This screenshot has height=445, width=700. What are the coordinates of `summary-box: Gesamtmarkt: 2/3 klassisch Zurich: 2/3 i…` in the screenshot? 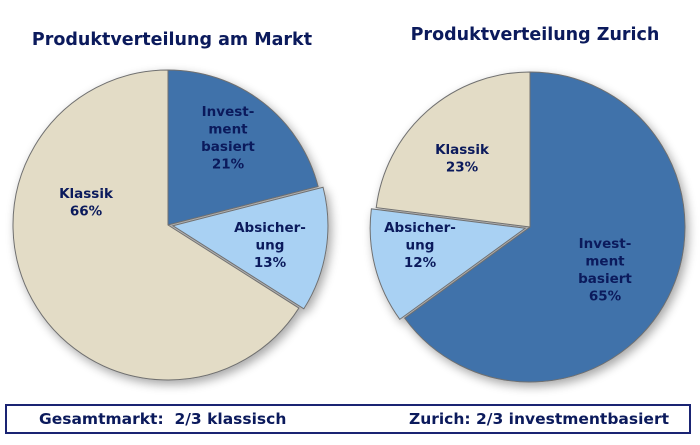 It's located at (348, 419).